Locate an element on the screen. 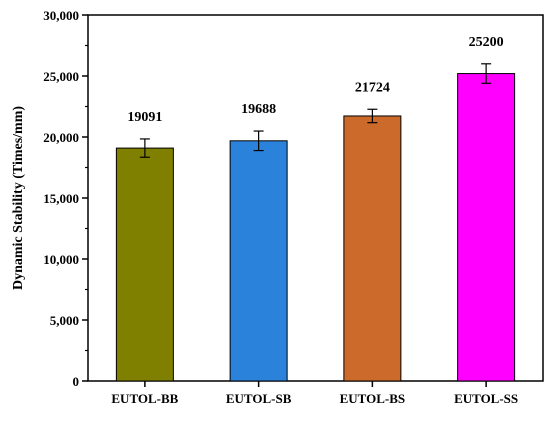 This screenshot has width=550, height=423. x-tick-label: EUTOL-BB is located at coordinates (144, 398).